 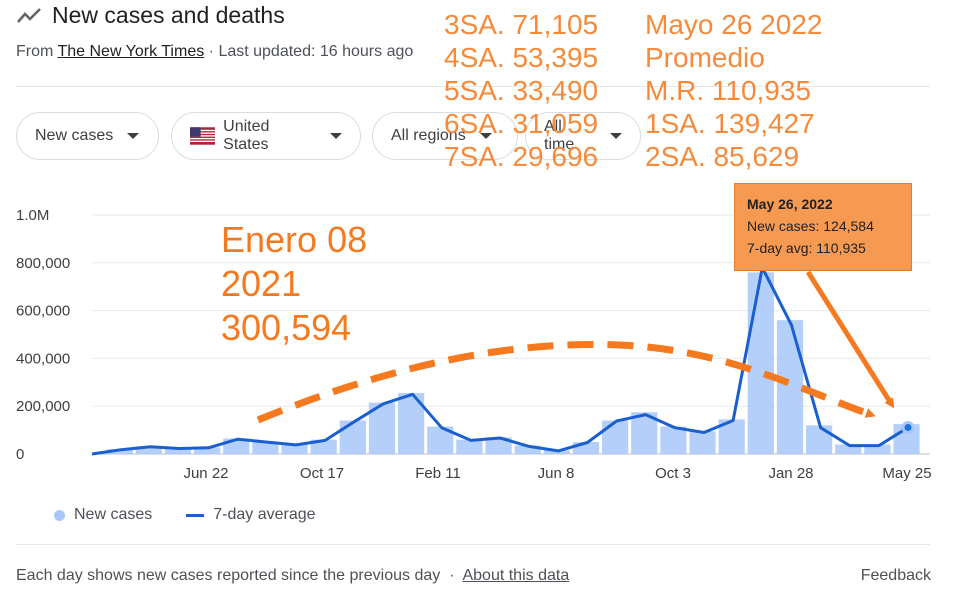 I want to click on peak-annotation-value: 300,594, so click(x=286, y=327).